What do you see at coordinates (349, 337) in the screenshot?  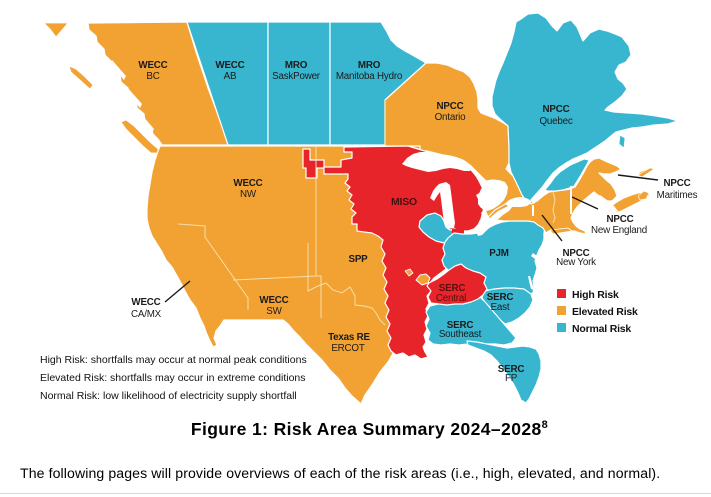 I see `svg-text: Texas RE` at bounding box center [349, 337].